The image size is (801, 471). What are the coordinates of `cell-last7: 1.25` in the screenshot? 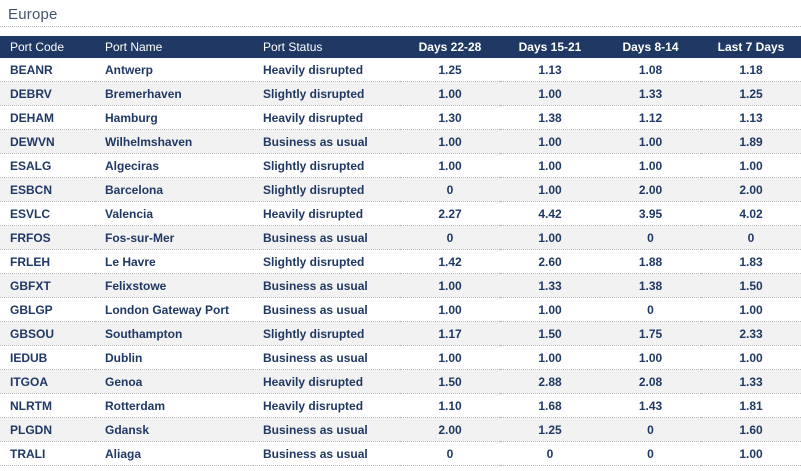 It's located at (751, 93).